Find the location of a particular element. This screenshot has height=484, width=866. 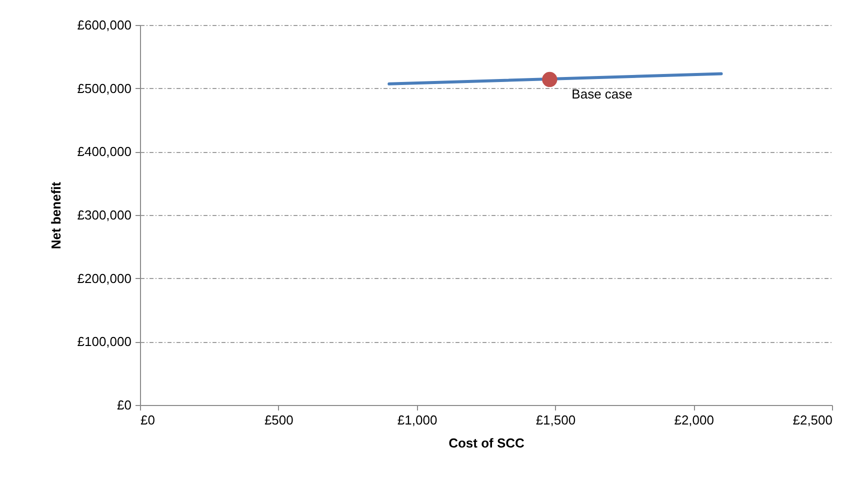

x-tick-label: £500 is located at coordinates (279, 420).